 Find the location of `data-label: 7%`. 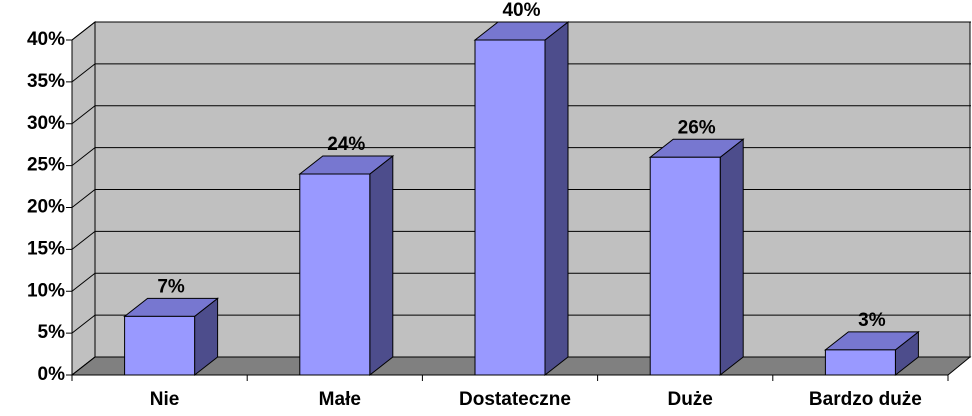

data-label: 7% is located at coordinates (171, 286).